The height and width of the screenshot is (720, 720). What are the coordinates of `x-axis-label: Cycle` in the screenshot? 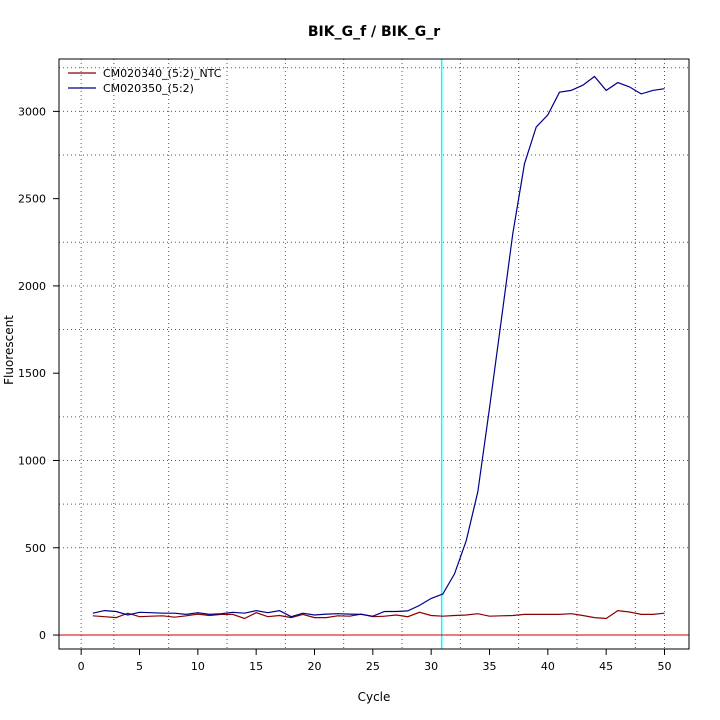 It's located at (374, 697).